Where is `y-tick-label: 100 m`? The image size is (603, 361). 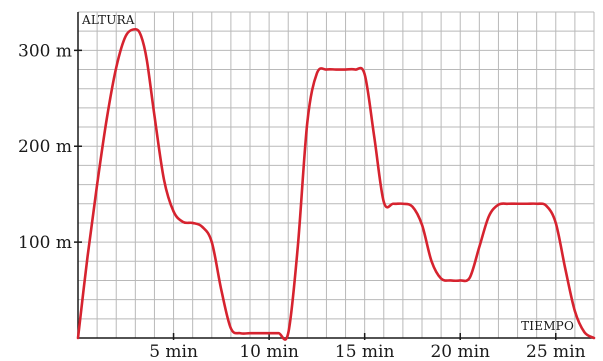
y-tick-label: 100 m is located at coordinates (45, 243).